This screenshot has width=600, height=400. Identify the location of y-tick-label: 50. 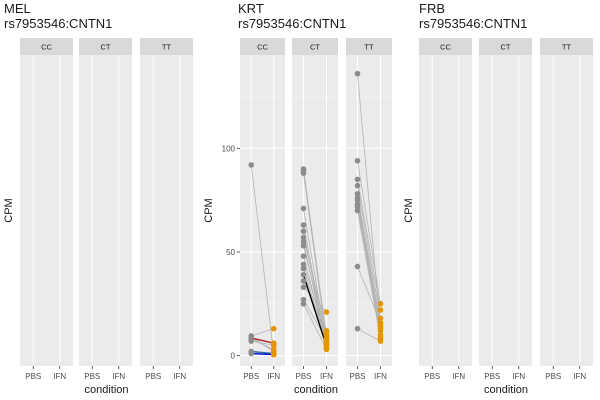
(230, 252).